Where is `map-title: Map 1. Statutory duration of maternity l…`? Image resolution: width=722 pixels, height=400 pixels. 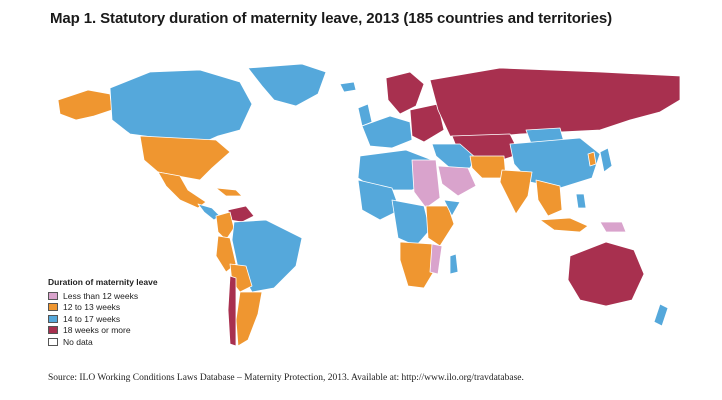
map-title: Map 1. Statutory duration of maternity l… is located at coordinates (331, 18).